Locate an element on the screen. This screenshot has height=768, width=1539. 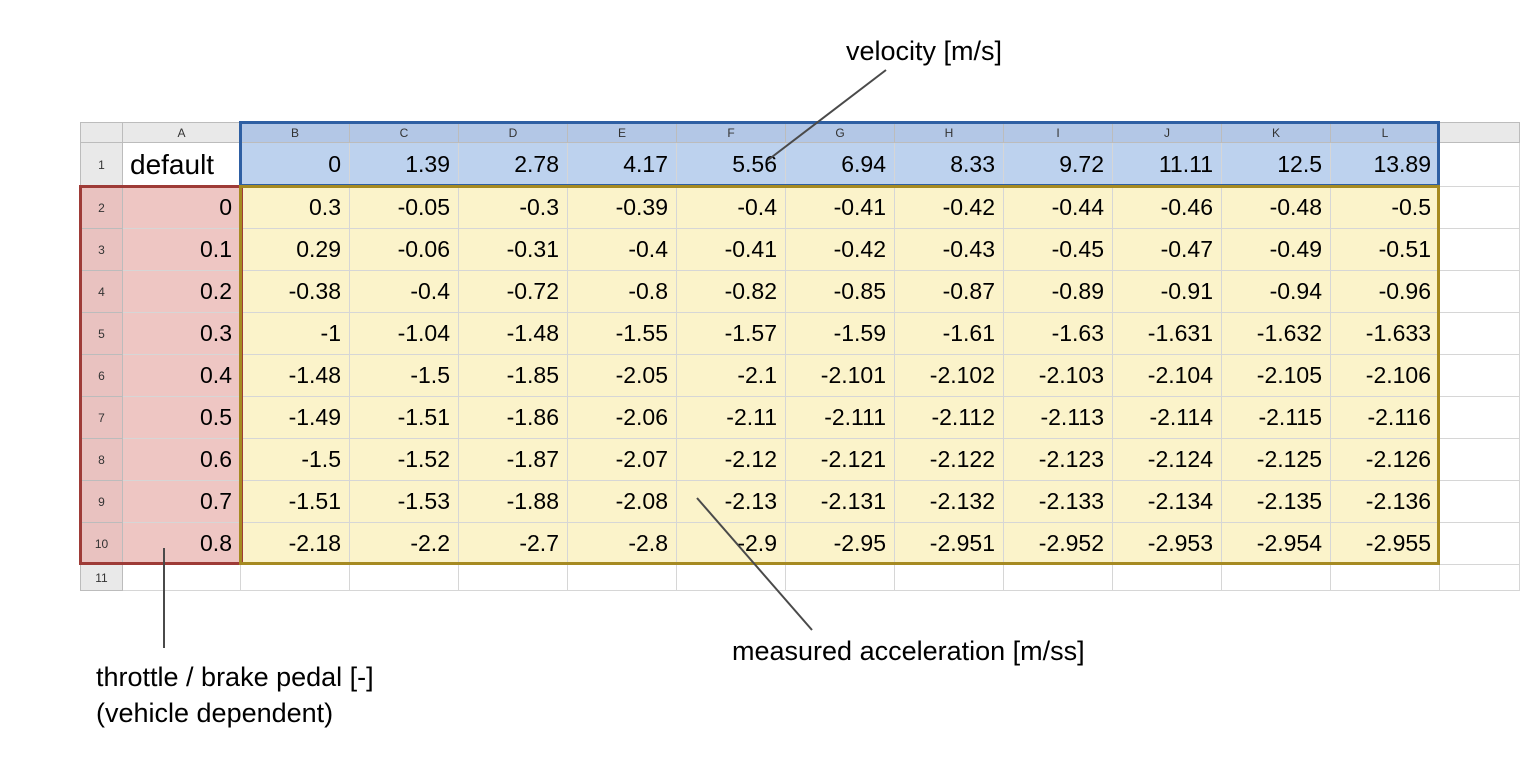
acceleration-cell-I10: -2.952 is located at coordinates (1058, 543).